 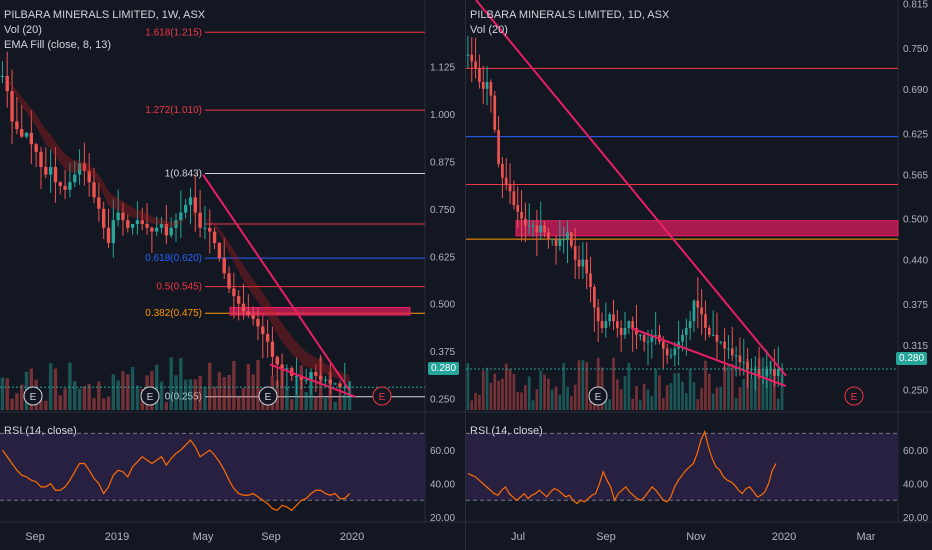 What do you see at coordinates (276, 283) in the screenshot?
I see `trend-line` at bounding box center [276, 283].